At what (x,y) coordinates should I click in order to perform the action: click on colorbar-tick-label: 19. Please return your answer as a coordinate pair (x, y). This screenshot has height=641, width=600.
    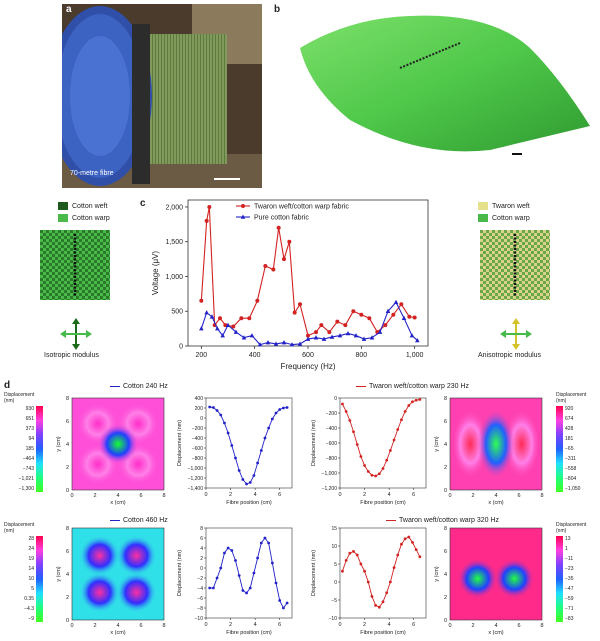
    Looking at the image, I should click on (31, 559).